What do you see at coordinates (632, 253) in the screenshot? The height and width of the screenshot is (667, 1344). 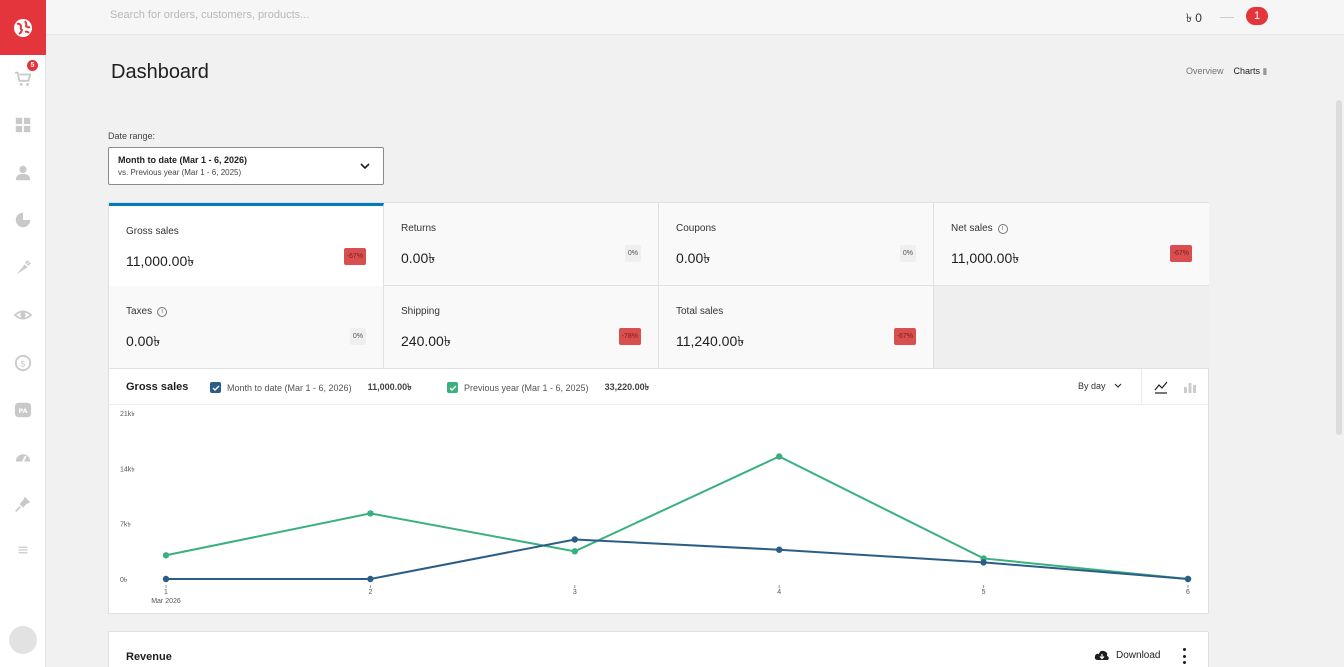 I see `delta-badge: 0%` at bounding box center [632, 253].